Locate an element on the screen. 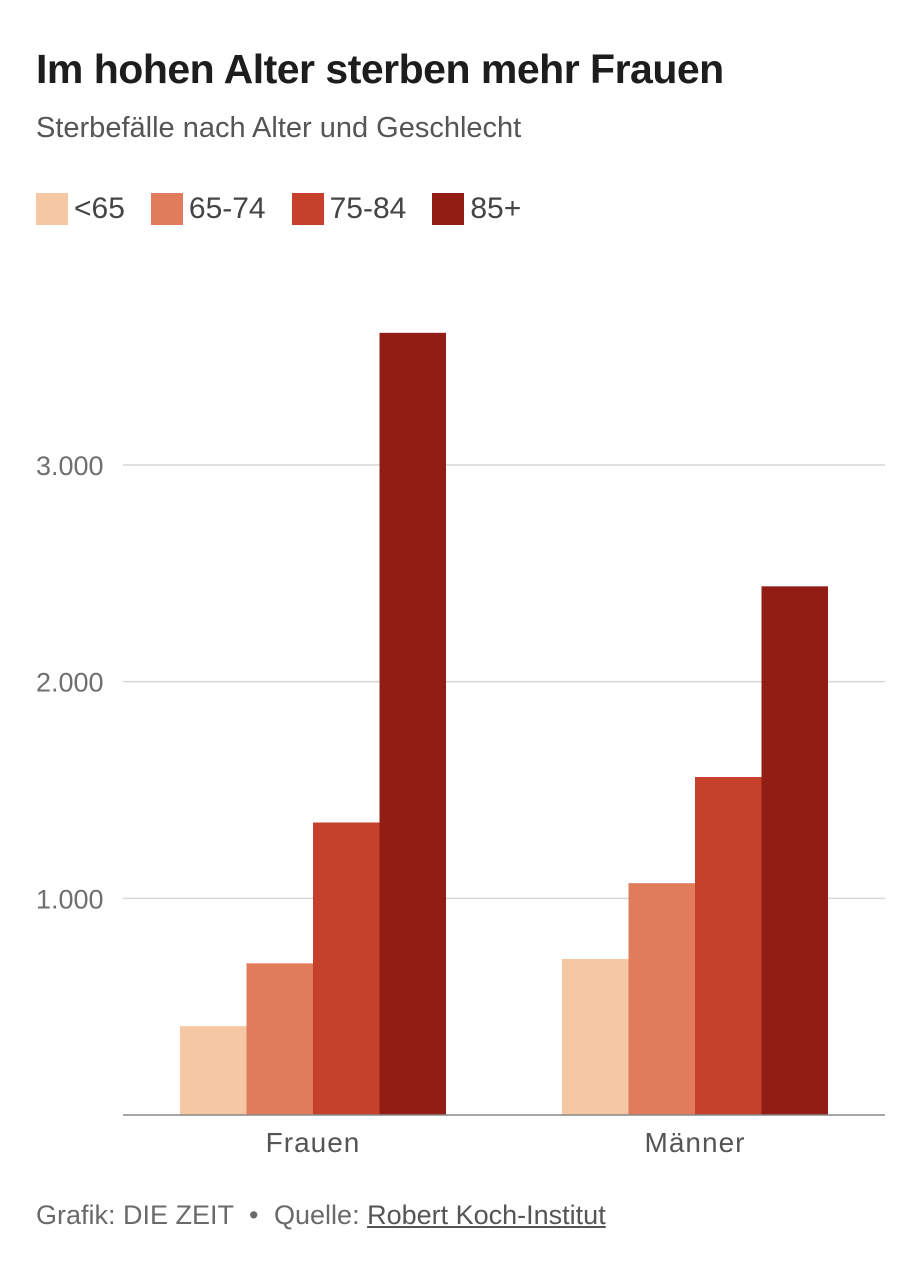 This screenshot has height=1280, width=922. x-tick-label: Männer is located at coordinates (695, 1142).